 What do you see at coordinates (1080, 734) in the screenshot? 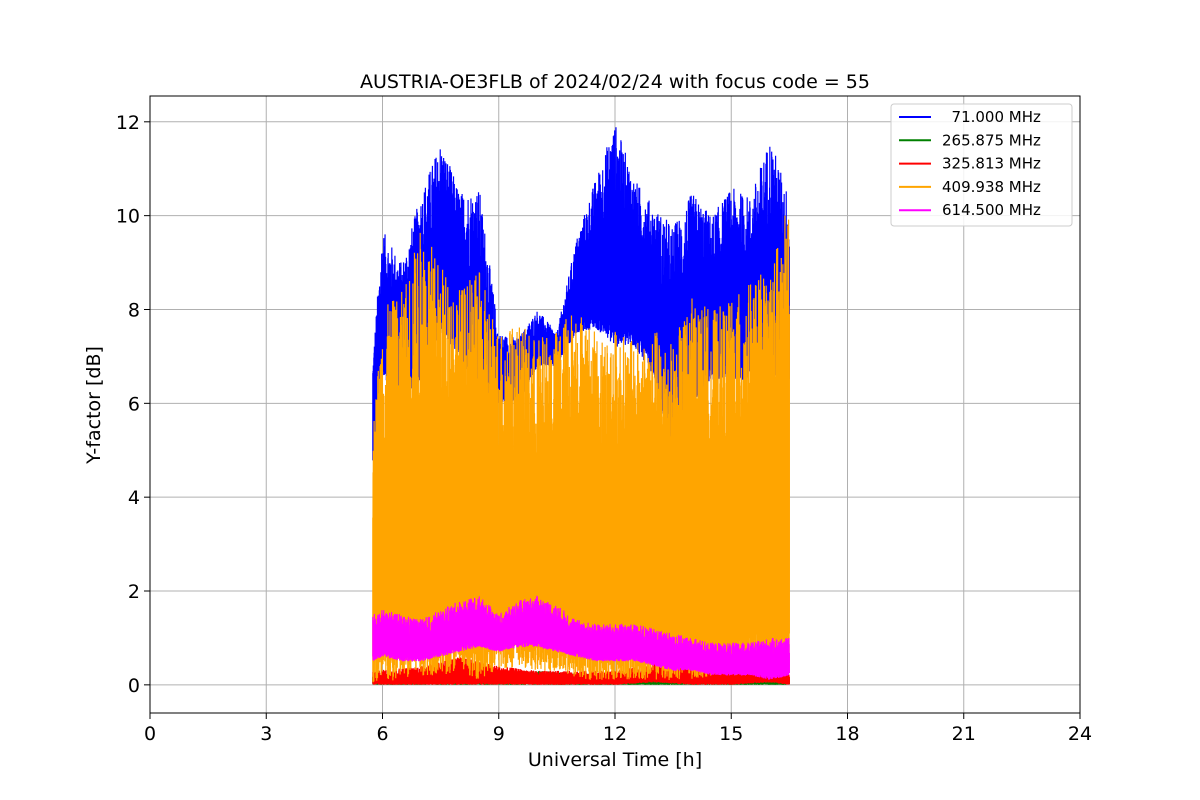
I see `x-tick-label: 24` at bounding box center [1080, 734].